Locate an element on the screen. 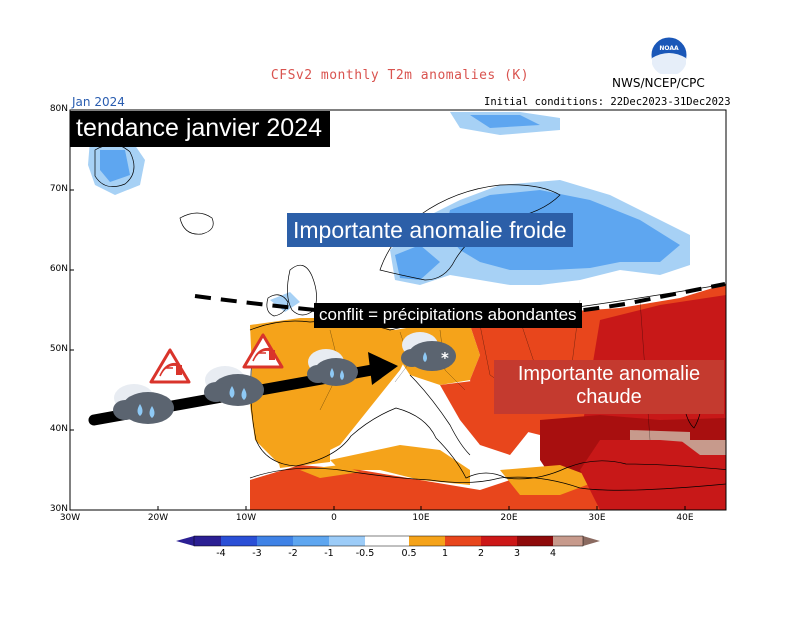  lon-label: 10W is located at coordinates (246, 518).